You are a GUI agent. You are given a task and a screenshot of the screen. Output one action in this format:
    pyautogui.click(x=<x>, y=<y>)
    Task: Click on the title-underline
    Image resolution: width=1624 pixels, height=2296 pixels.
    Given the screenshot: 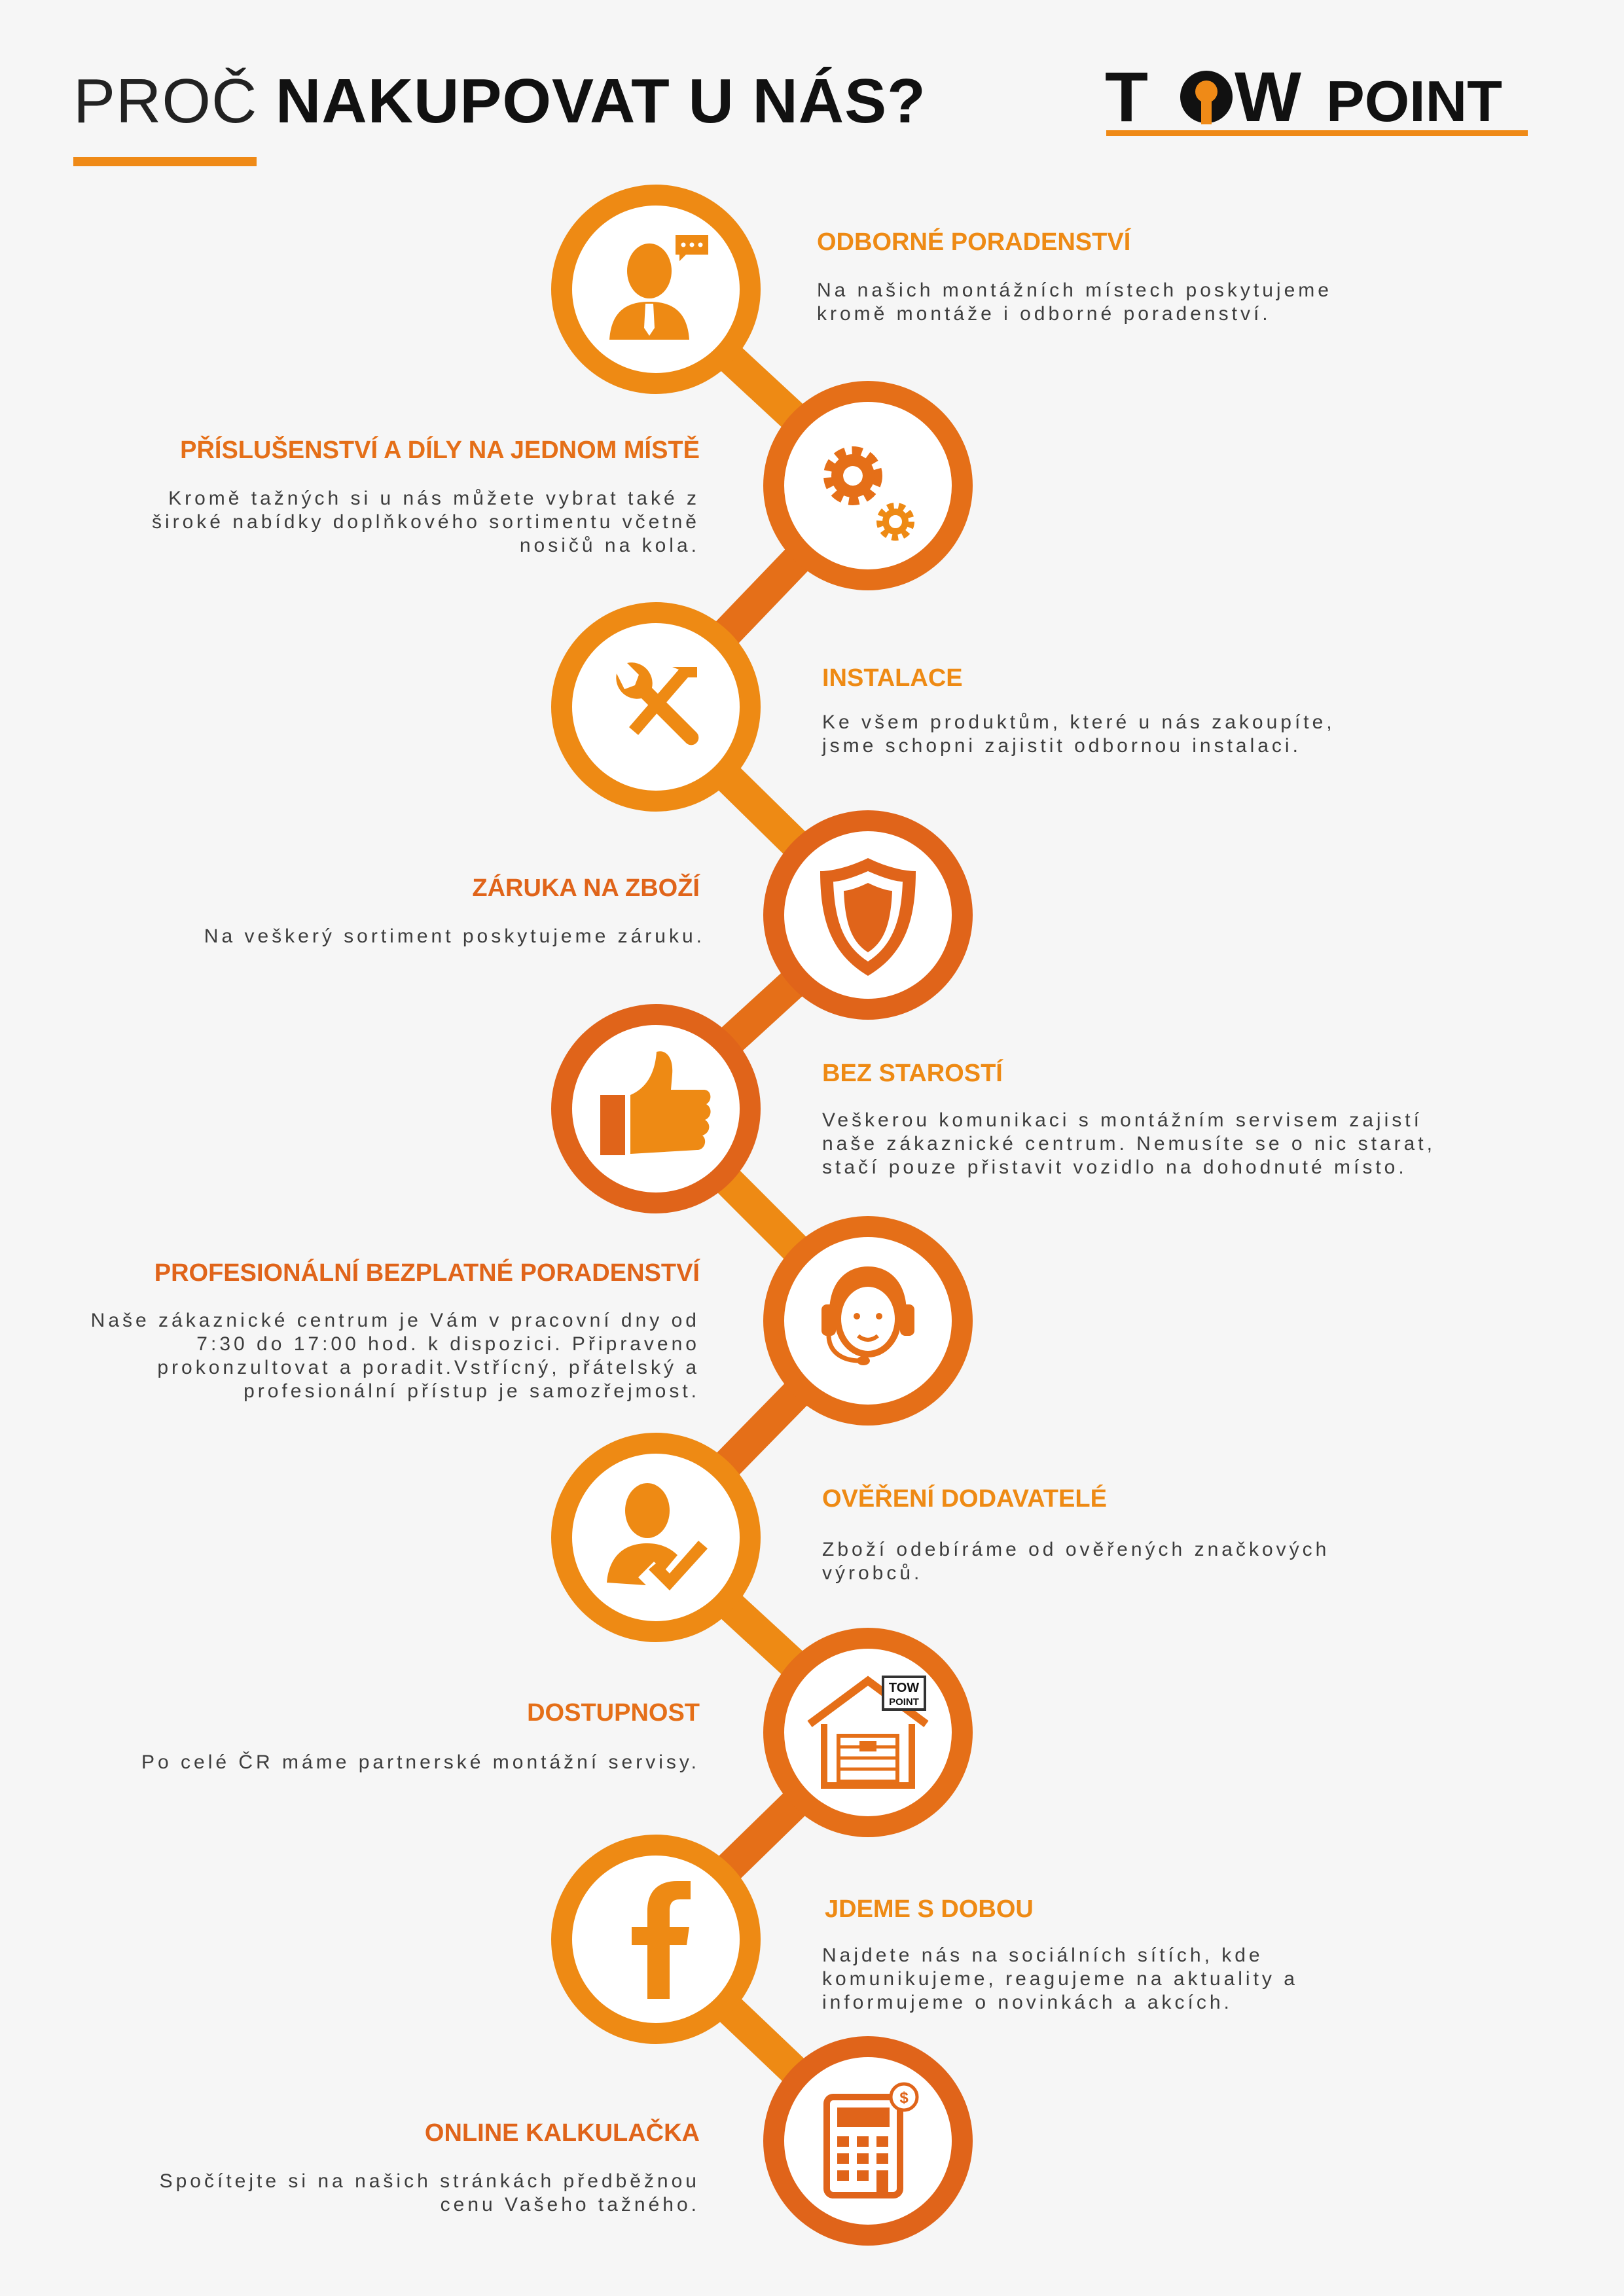 What is the action you would take?
    pyautogui.click(x=165, y=161)
    